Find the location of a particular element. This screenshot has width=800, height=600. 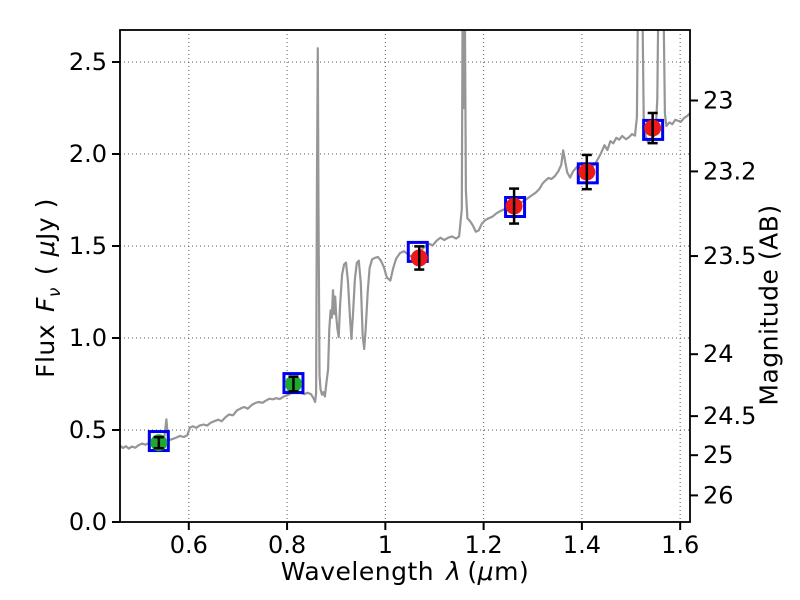

x-tick-label: 1 is located at coordinates (385, 545).